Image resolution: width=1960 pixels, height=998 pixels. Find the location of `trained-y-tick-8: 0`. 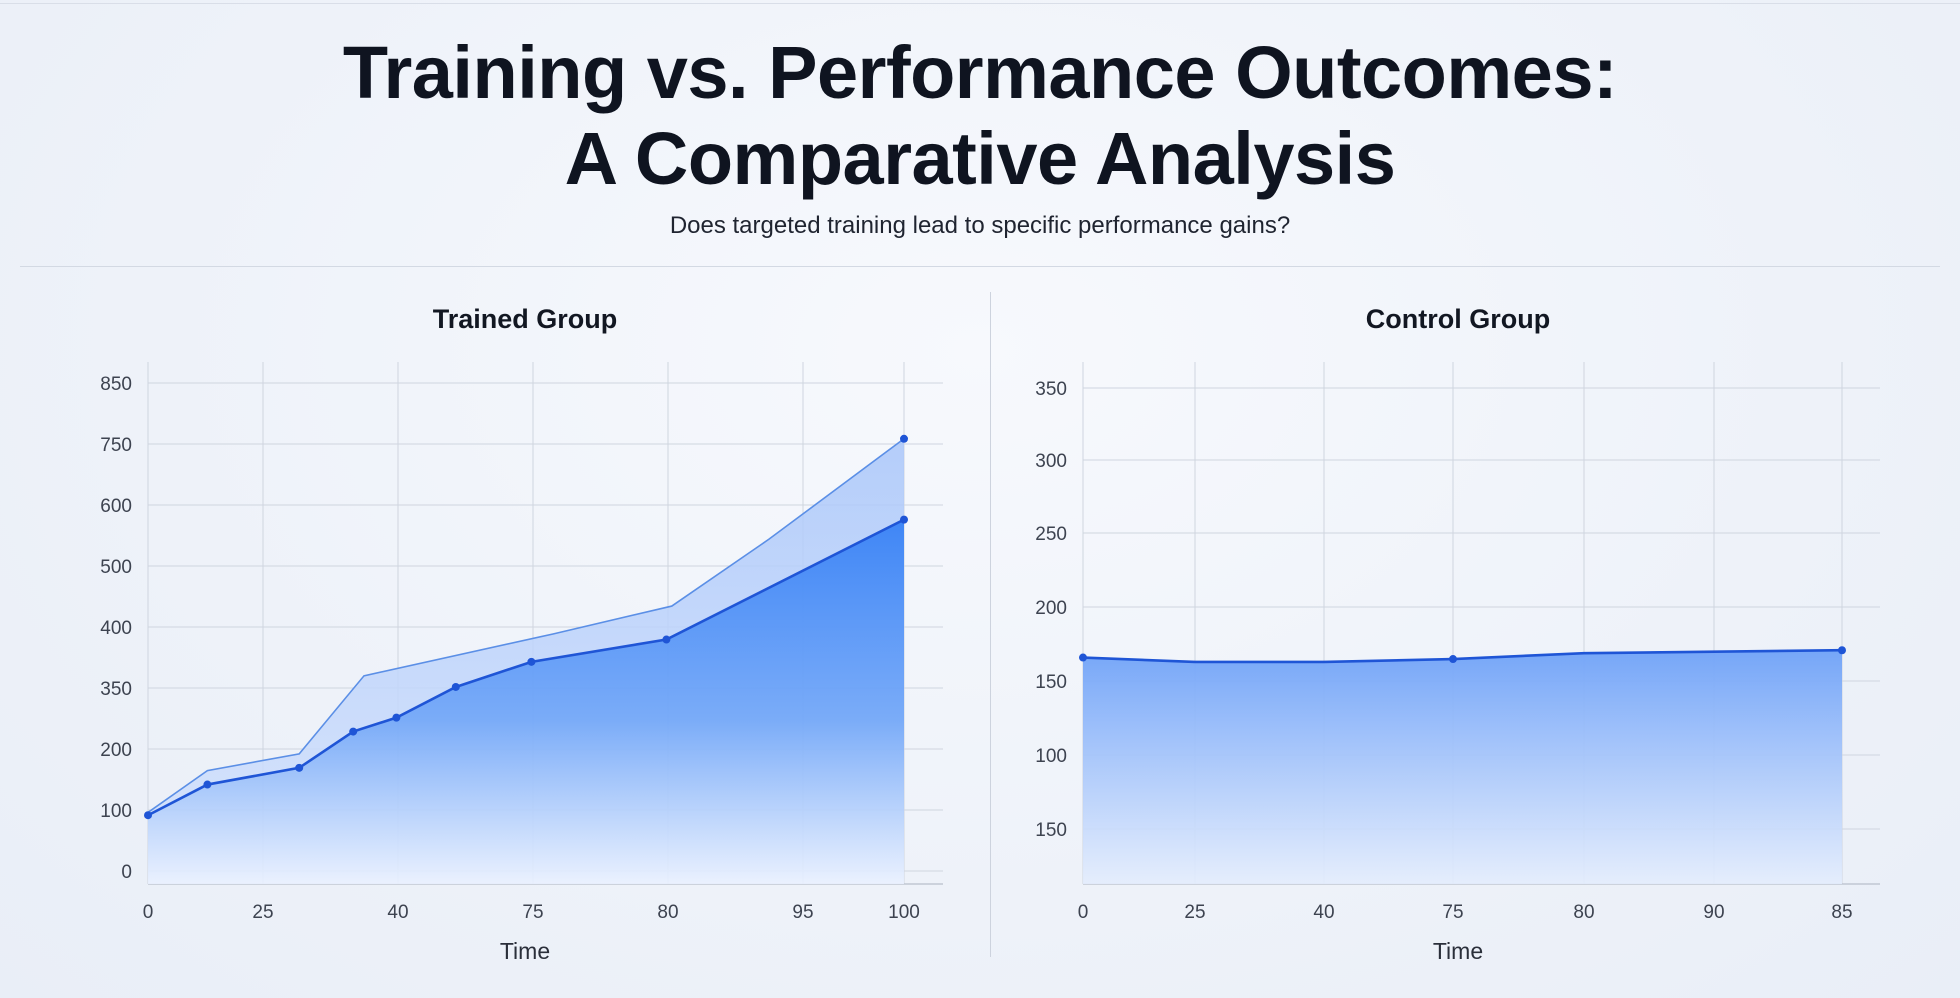

trained-y-tick-8: 0 is located at coordinates (126, 872).